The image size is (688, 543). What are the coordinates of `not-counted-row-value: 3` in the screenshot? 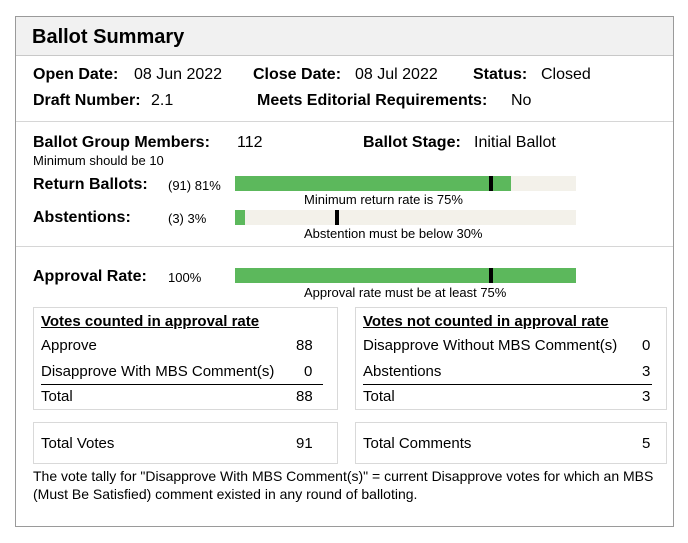 It's located at (646, 371).